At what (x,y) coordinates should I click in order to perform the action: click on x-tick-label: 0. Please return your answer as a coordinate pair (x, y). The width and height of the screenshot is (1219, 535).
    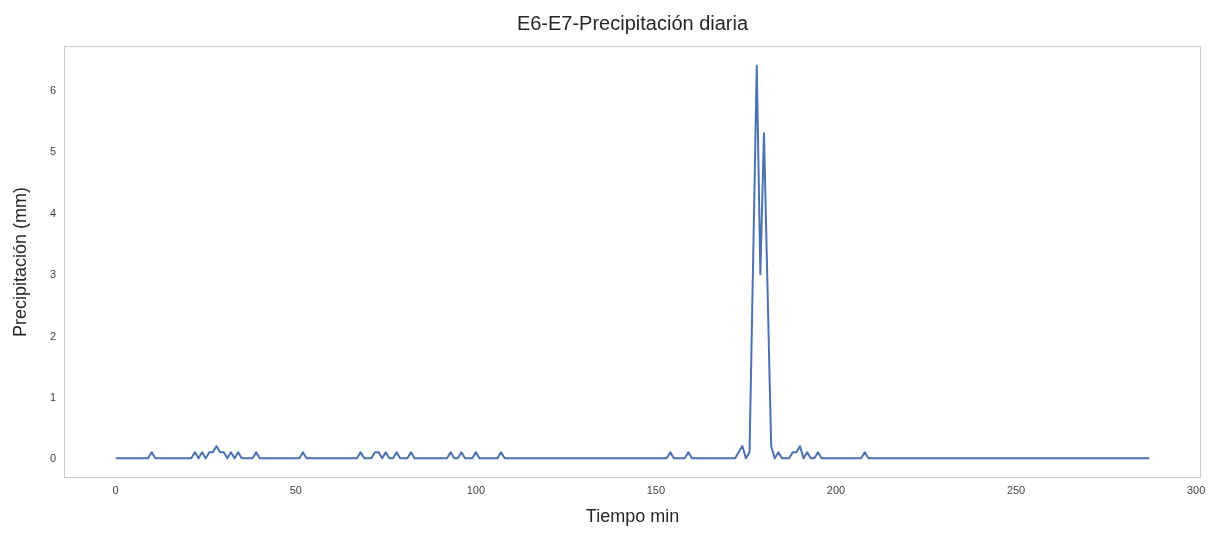
    Looking at the image, I should click on (115, 489).